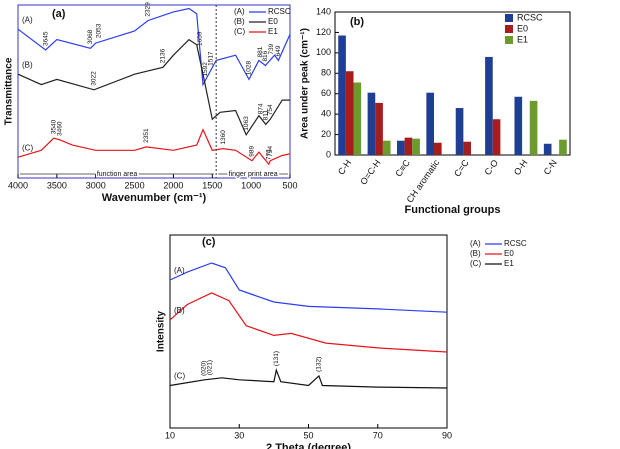 This screenshot has width=620, height=449. I want to click on peak-annotation: 1517, so click(211, 58).